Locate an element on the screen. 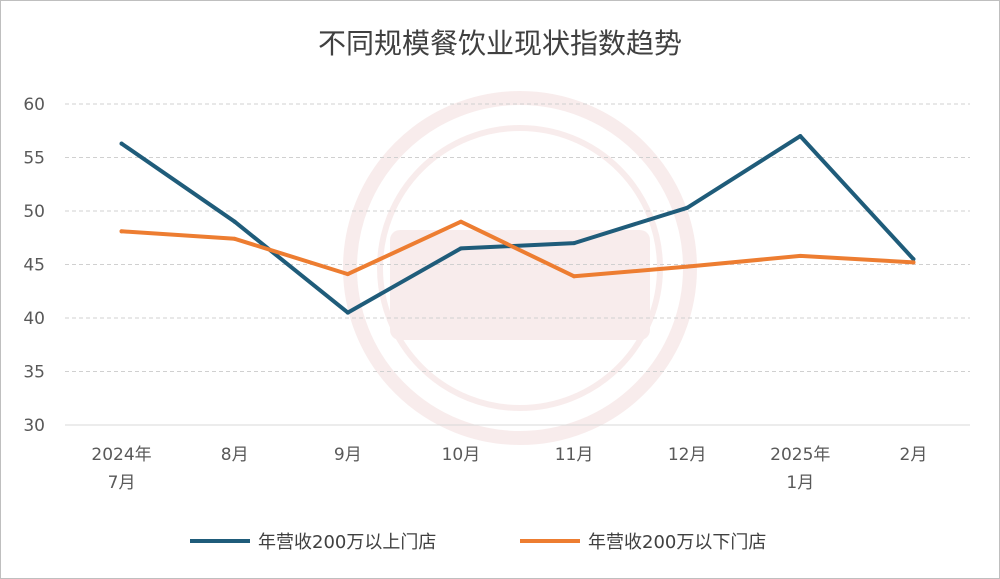 Image resolution: width=1000 pixels, height=579 pixels. x-tick-label: 2024年 7月 is located at coordinates (121, 469).